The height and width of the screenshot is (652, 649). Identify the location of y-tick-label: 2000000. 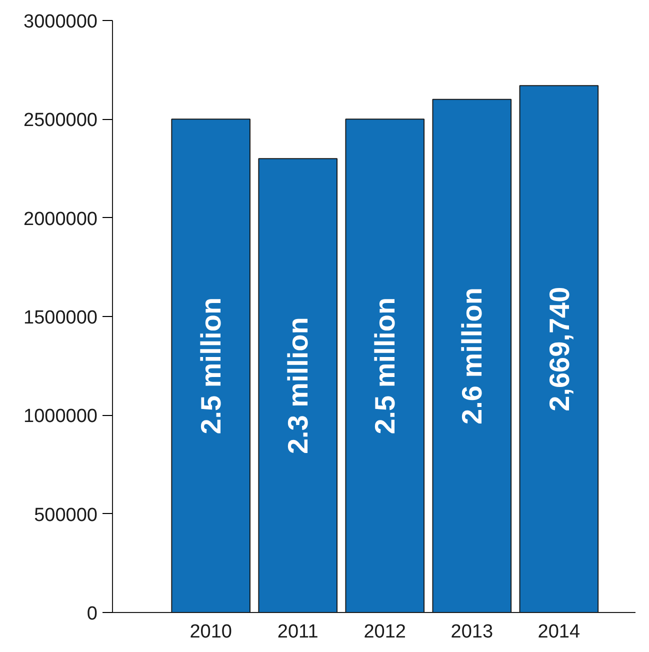
(61, 219).